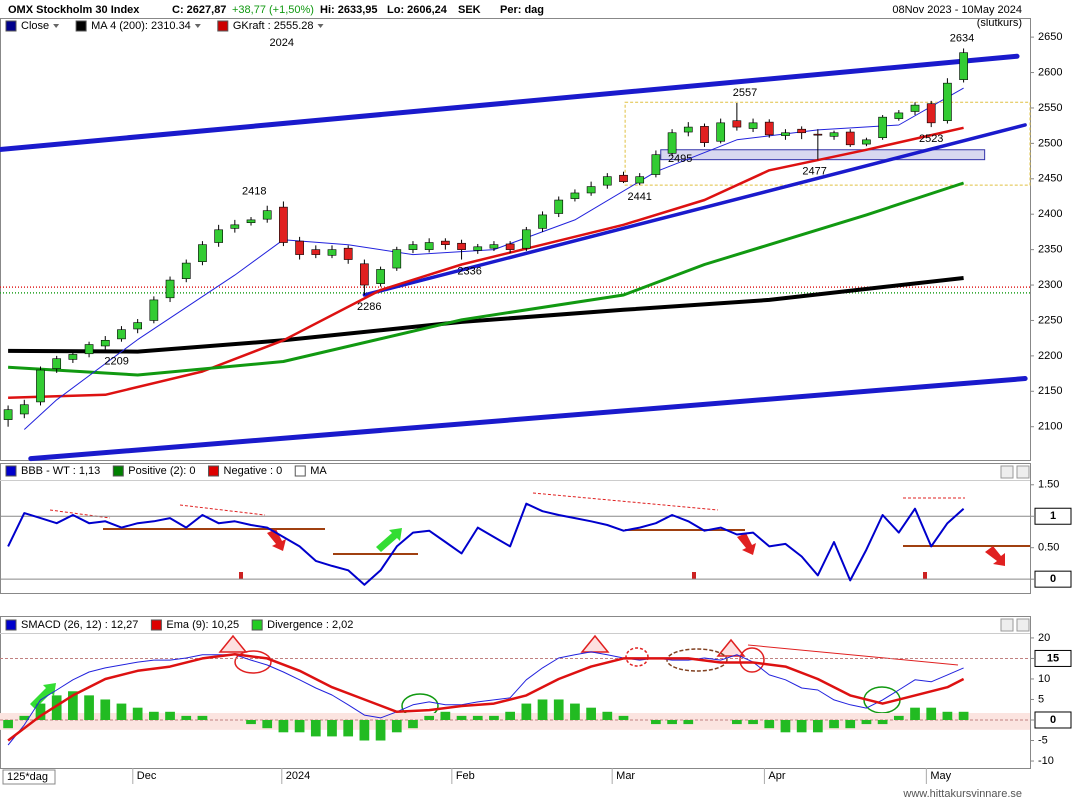  Describe the element at coordinates (625, 501) in the screenshot. I see `trend-arrow` at that location.